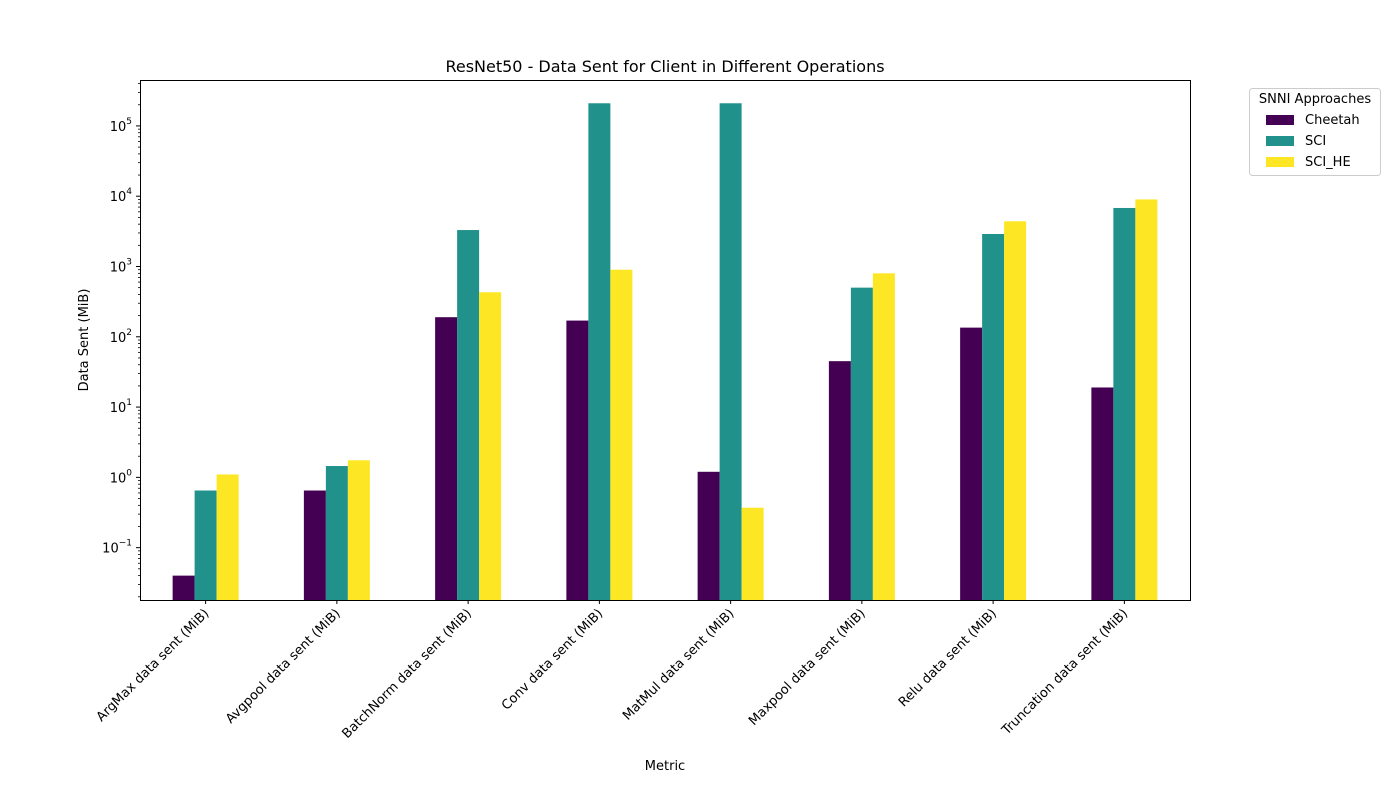 This screenshot has height=800, width=1400. What do you see at coordinates (121, 407) in the screenshot?
I see `y-tick-label: 10¹` at bounding box center [121, 407].